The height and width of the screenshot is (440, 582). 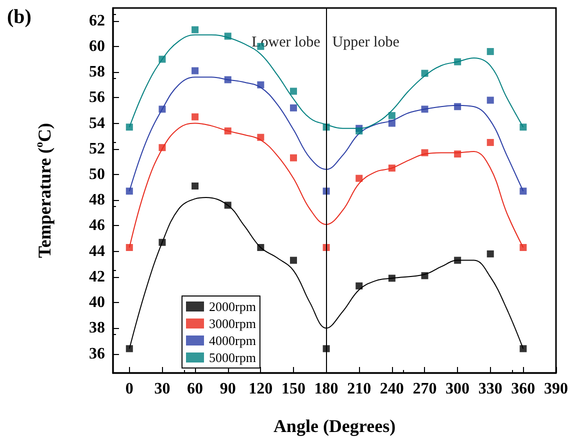 I want to click on y-tick-label: 50, so click(x=97, y=174).